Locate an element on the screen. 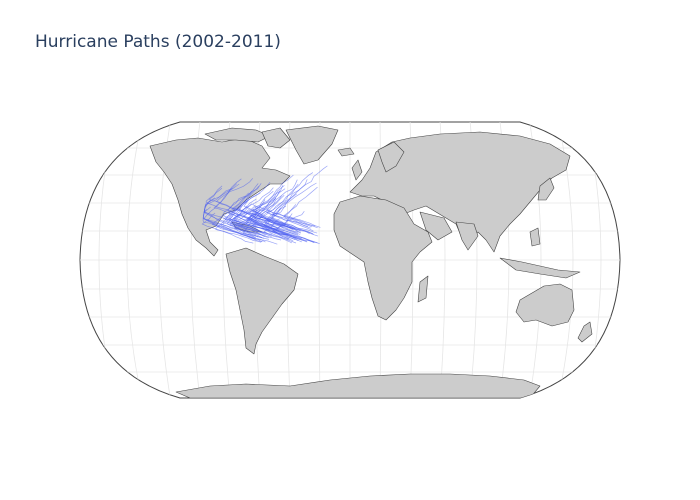 The image size is (700, 500). hurricane-tracks is located at coordinates (264, 205).